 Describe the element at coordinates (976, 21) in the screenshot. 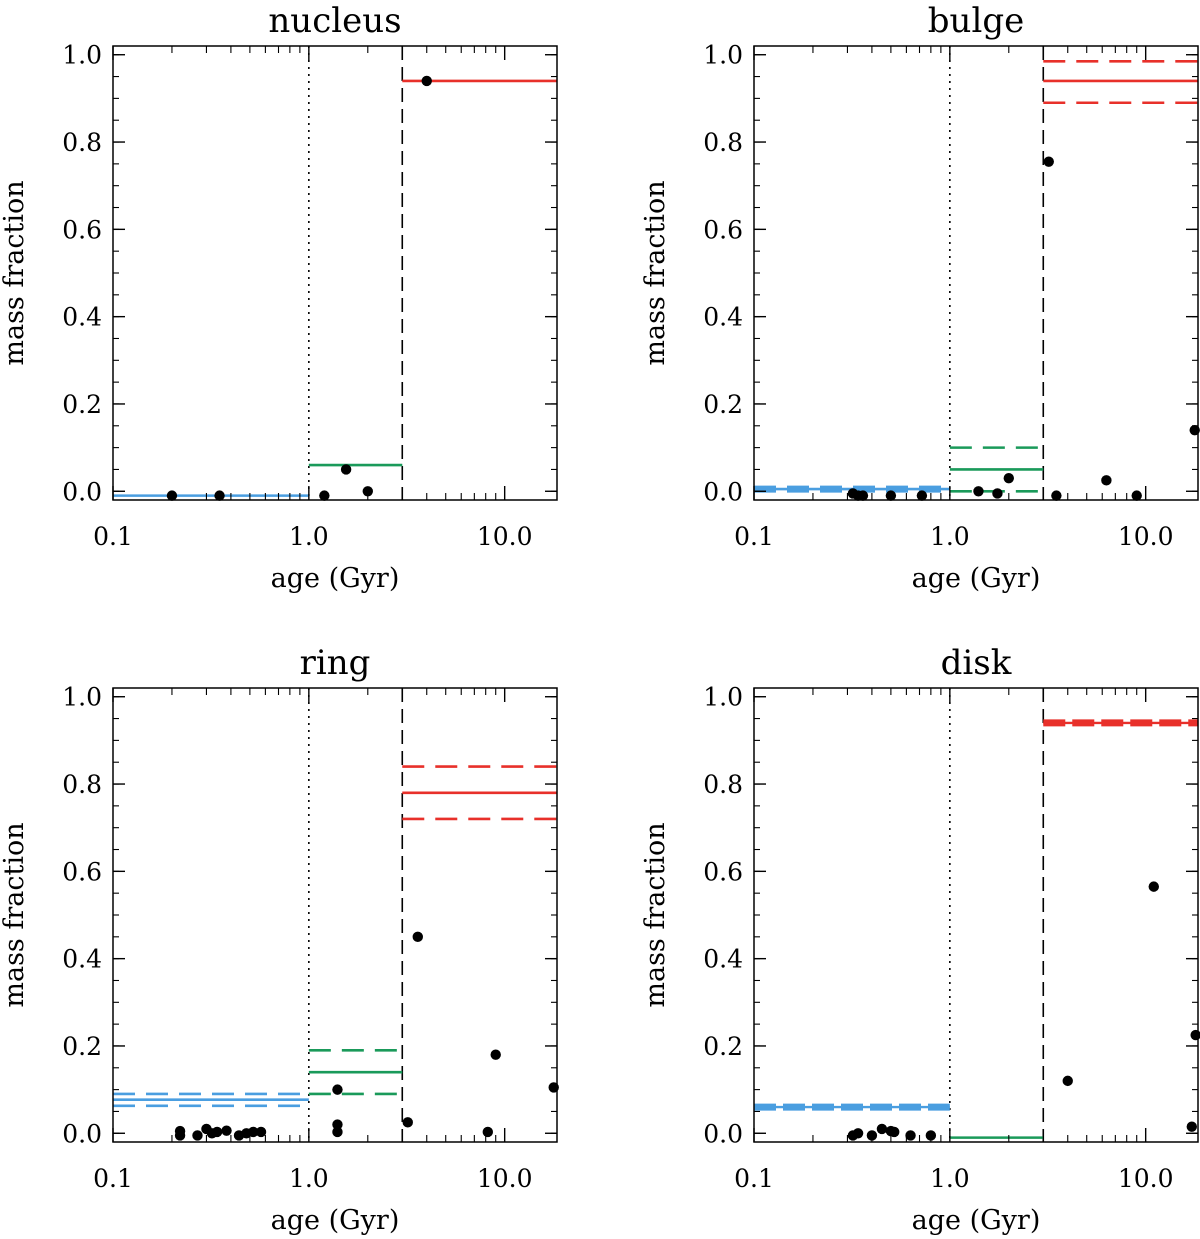

I see `panel-title: bulge` at that location.